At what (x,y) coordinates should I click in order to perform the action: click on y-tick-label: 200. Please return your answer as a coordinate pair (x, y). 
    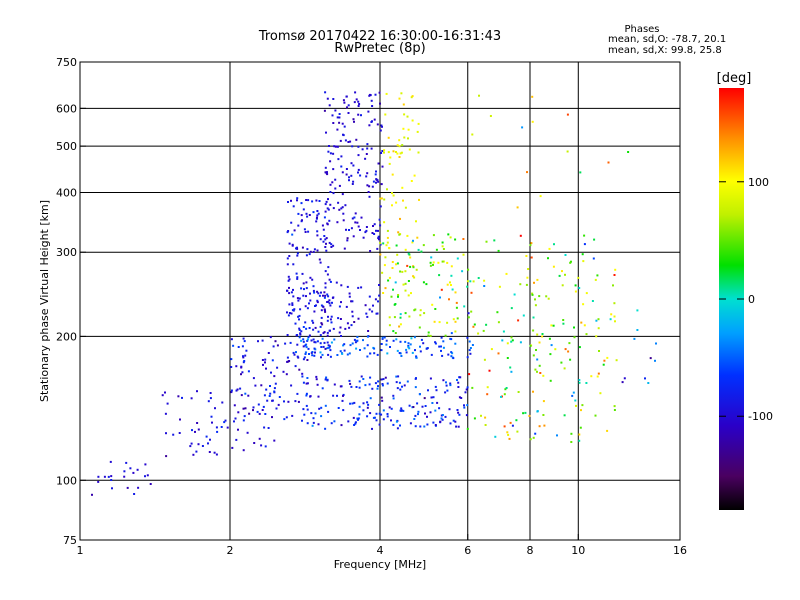
    Looking at the image, I should click on (66, 336).